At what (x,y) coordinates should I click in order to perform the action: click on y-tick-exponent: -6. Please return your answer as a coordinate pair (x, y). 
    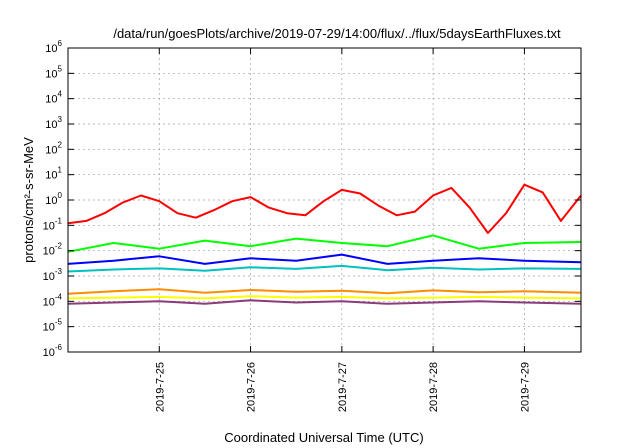
    Looking at the image, I should click on (59, 347).